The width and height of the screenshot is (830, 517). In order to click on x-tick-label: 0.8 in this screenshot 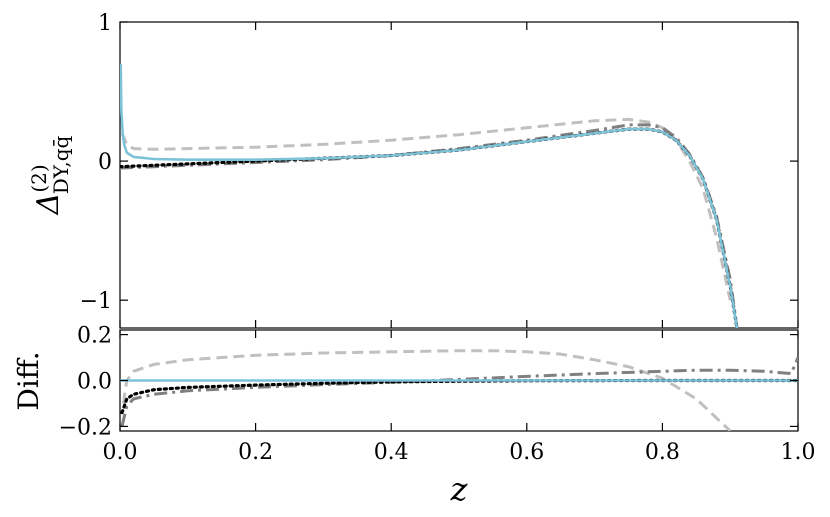, I will do `click(662, 452)`.